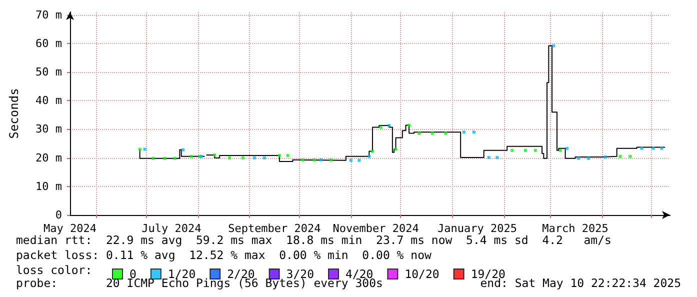  Describe the element at coordinates (275, 228) in the screenshot. I see `x-tick-label: September 2024` at that location.